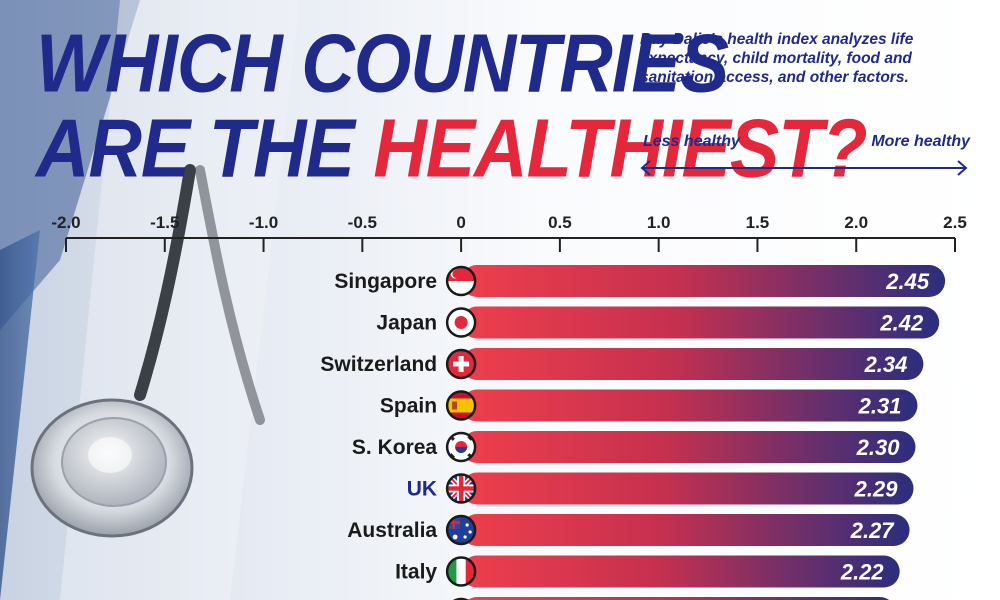 The height and width of the screenshot is (600, 1000). I want to click on bar-row: Spain 2.31, so click(649, 405).